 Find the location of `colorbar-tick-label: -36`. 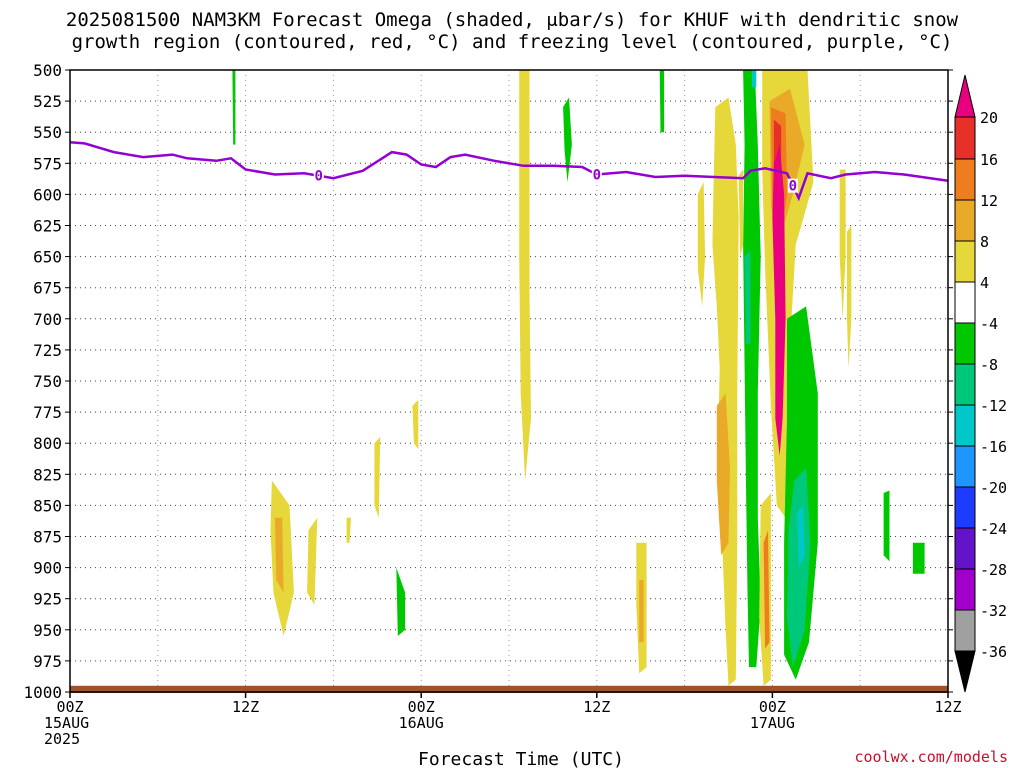

colorbar-tick-label: -36 is located at coordinates (993, 652).